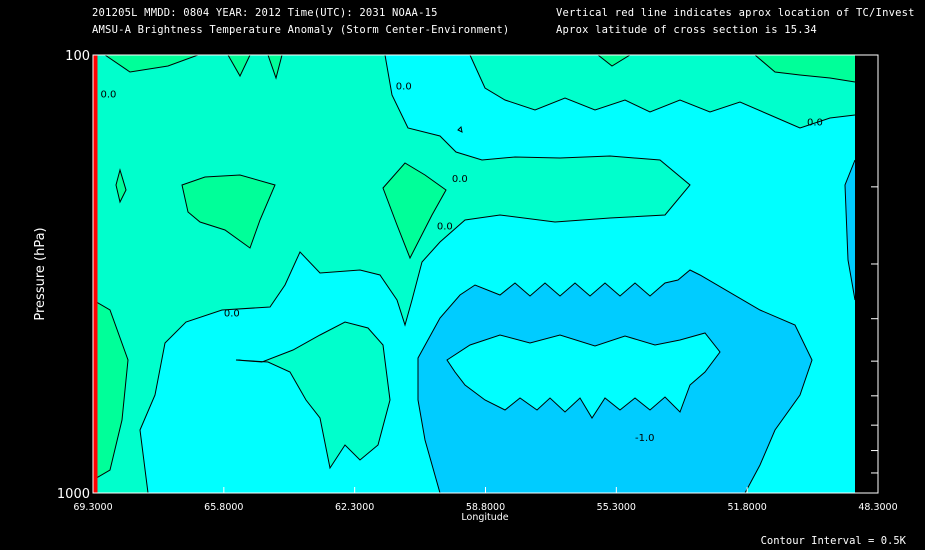  Describe the element at coordinates (662, 92) in the screenshot. I see `contour-line-zero-top-right` at that location.